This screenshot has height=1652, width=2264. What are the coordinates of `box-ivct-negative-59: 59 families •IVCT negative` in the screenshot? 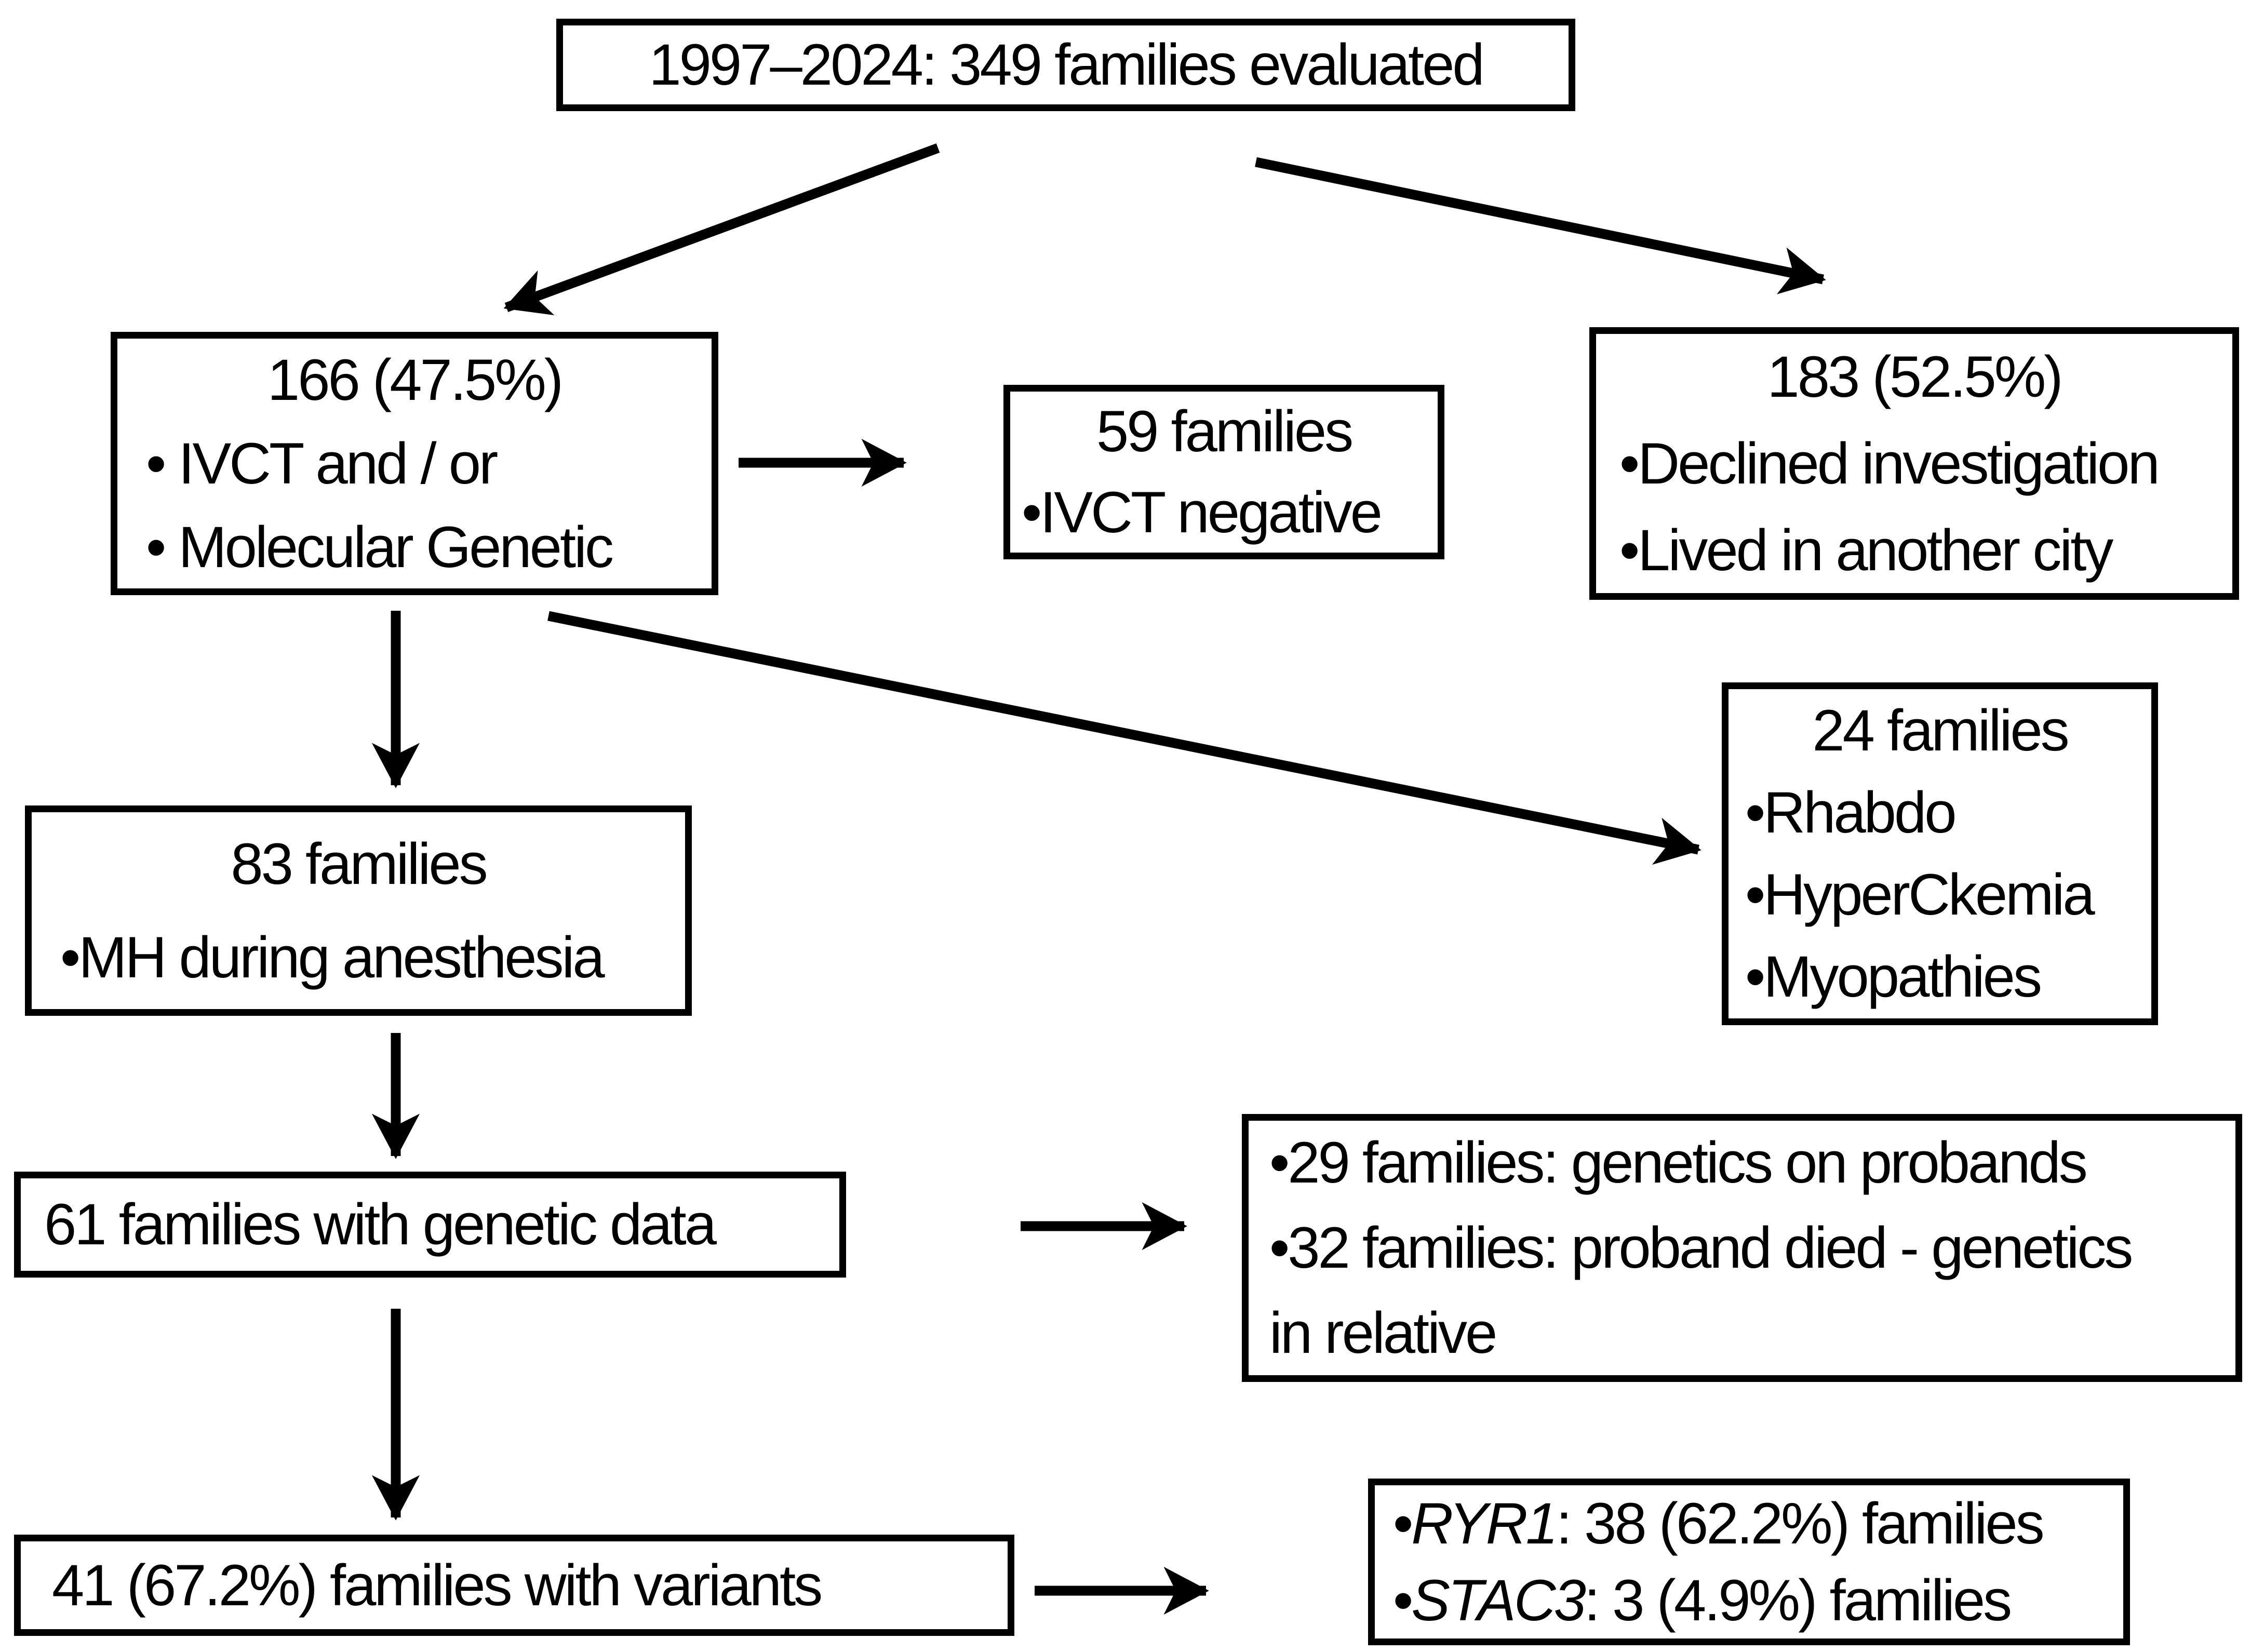 It's located at (1223, 472).